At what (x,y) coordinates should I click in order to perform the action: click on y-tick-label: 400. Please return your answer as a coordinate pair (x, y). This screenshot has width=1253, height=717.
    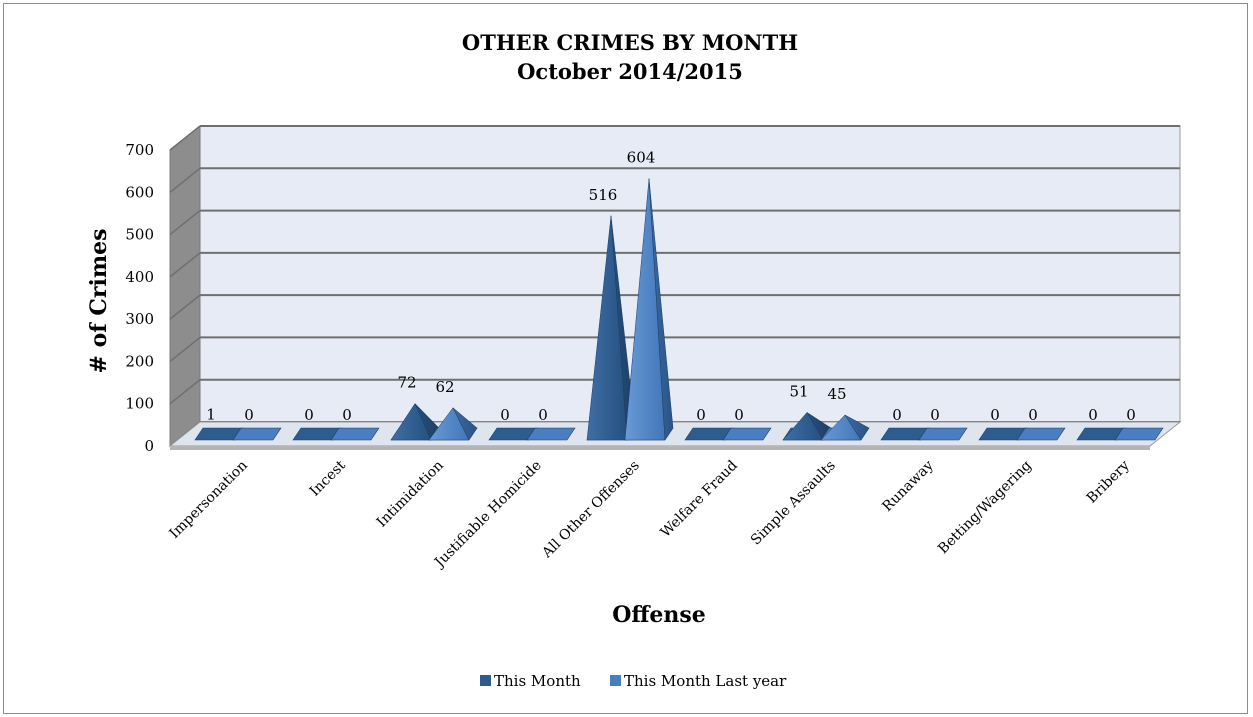
    Looking at the image, I should click on (139, 277).